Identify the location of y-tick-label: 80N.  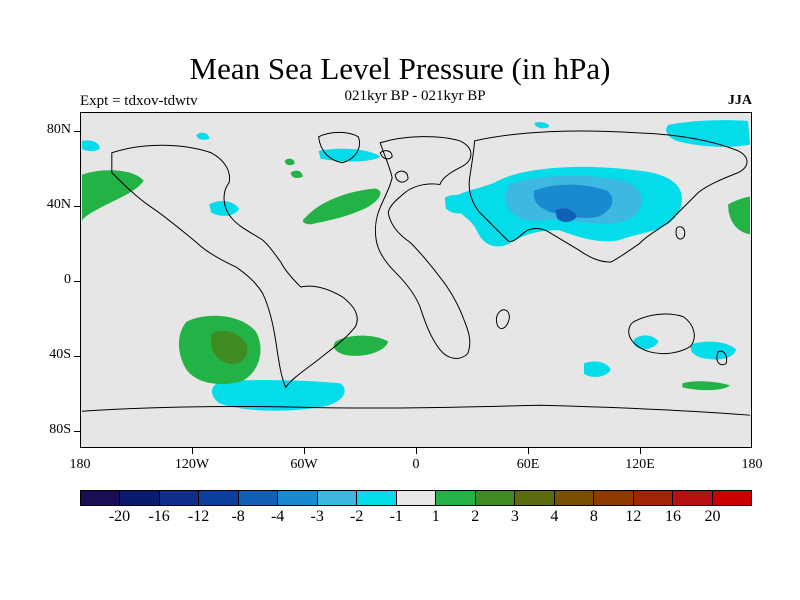
(58, 129).